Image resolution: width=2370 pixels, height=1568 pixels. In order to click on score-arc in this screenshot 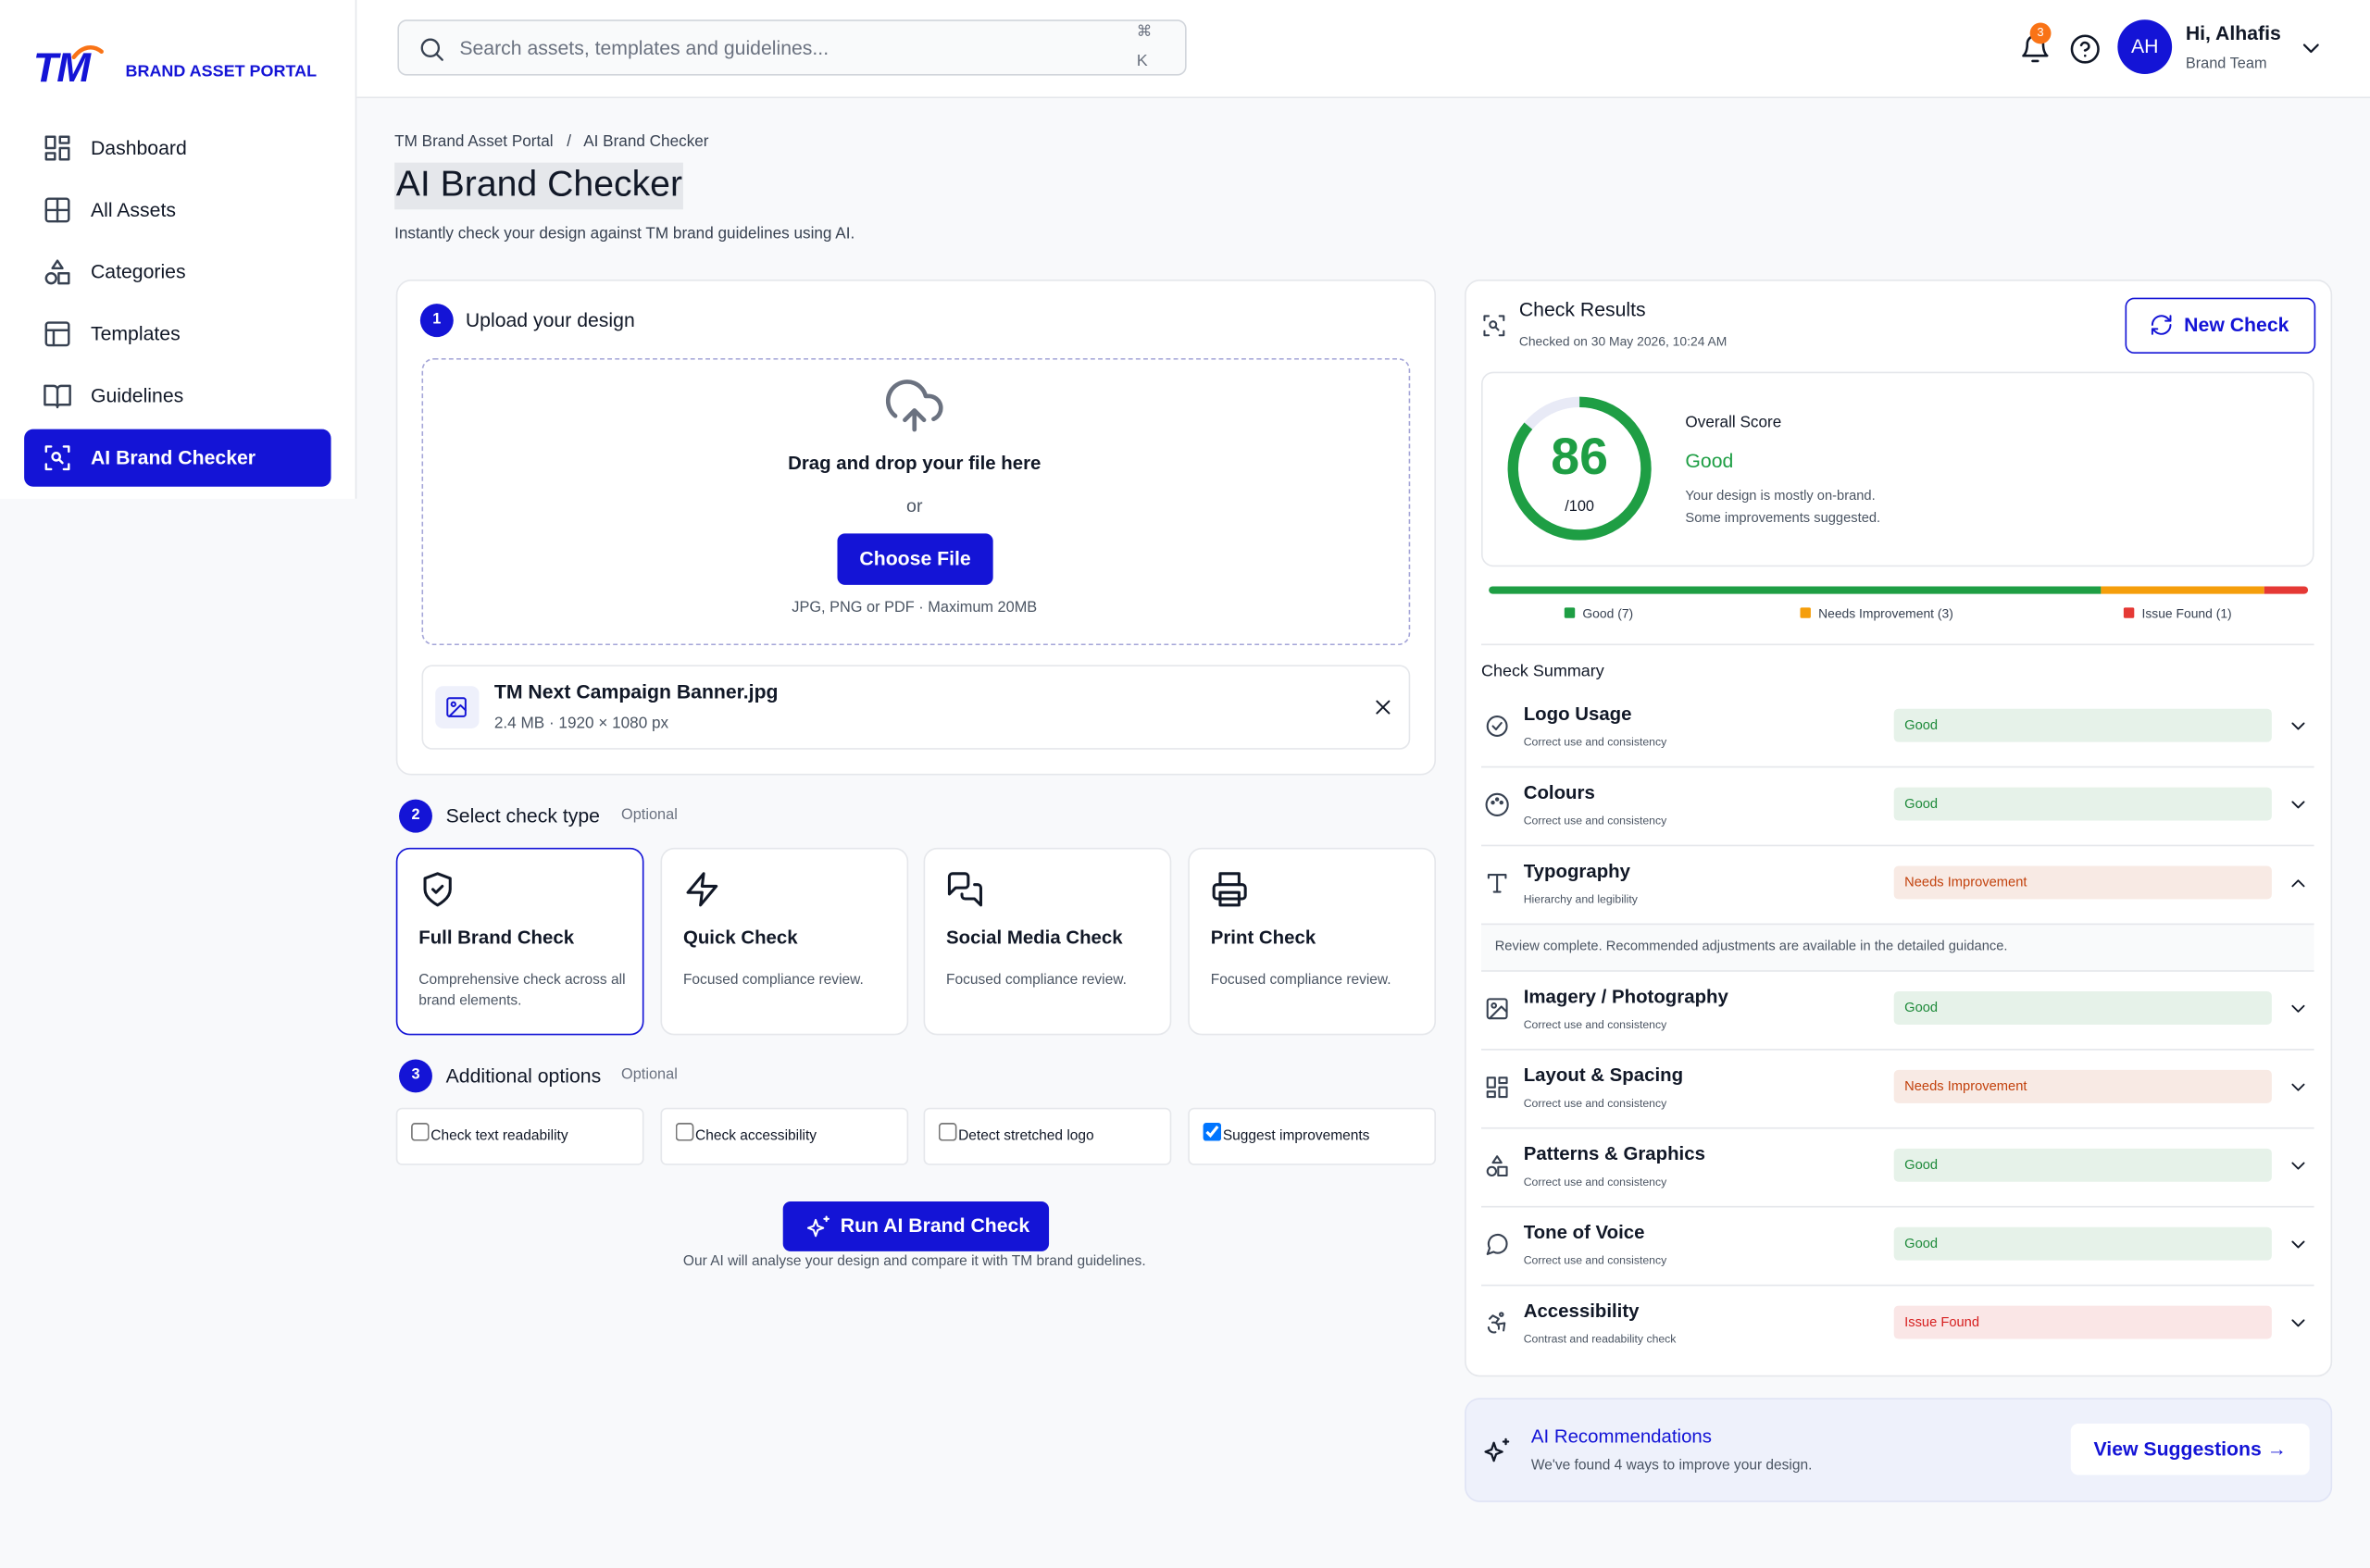, I will do `click(1579, 468)`.